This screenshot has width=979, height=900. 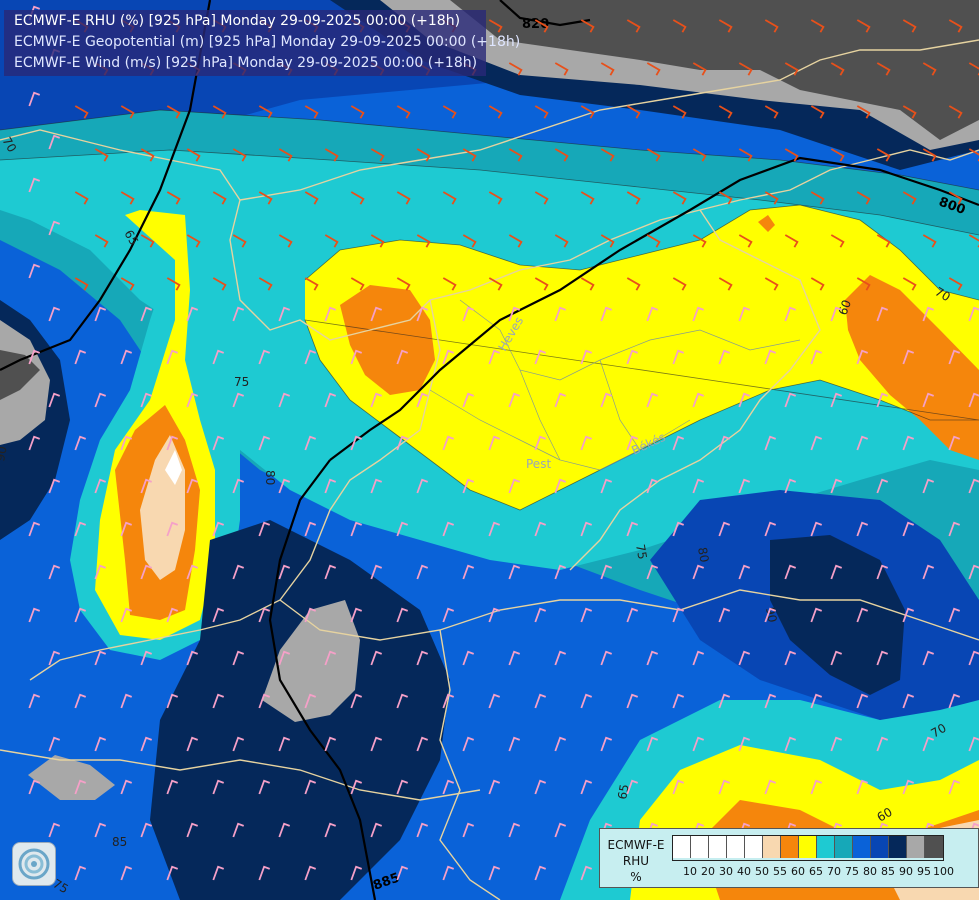 I want to click on rhu-label: 65, so click(x=623, y=791).